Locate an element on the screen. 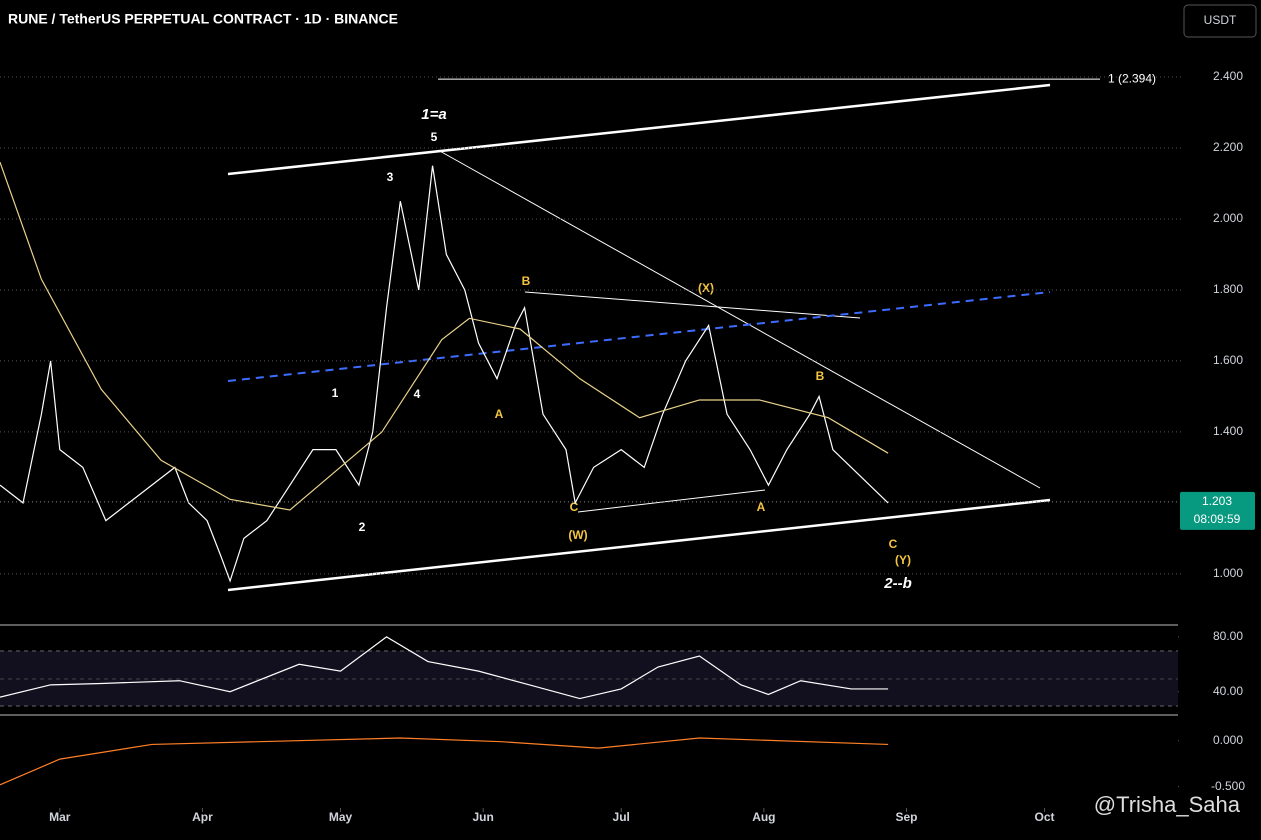 This screenshot has width=1261, height=840. wave-label: 4 is located at coordinates (417, 394).